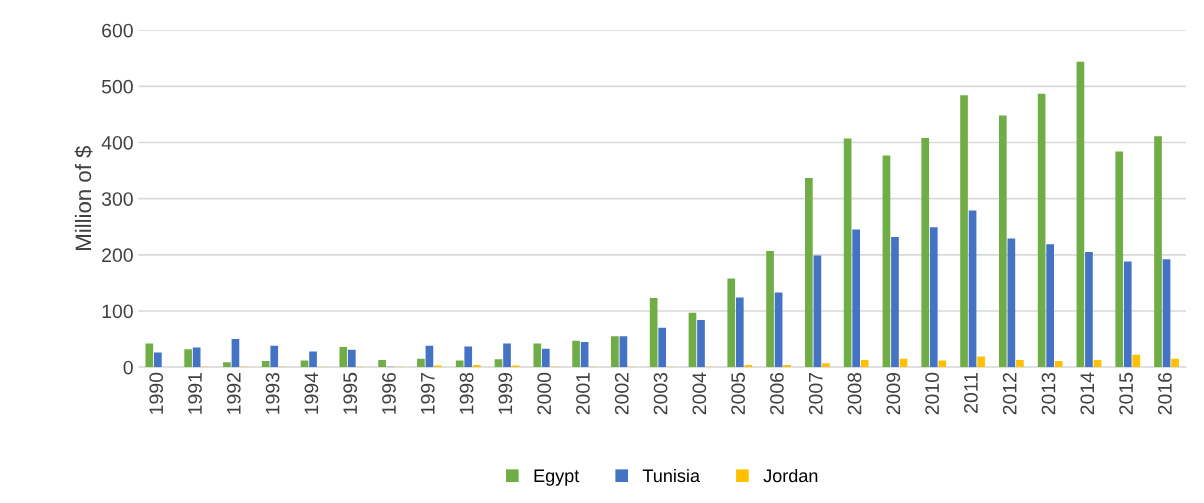  What do you see at coordinates (544, 393) in the screenshot?
I see `x-tick-label: 2000` at bounding box center [544, 393].